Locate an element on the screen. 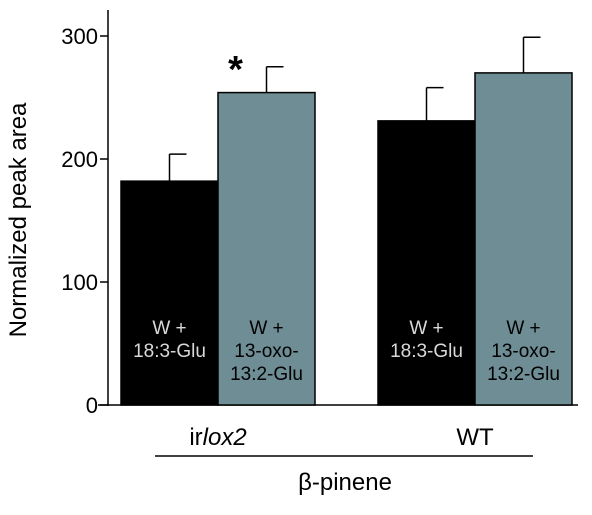 Image resolution: width=592 pixels, height=515 pixels. x-axis-label: β-pinene is located at coordinates (345, 482).